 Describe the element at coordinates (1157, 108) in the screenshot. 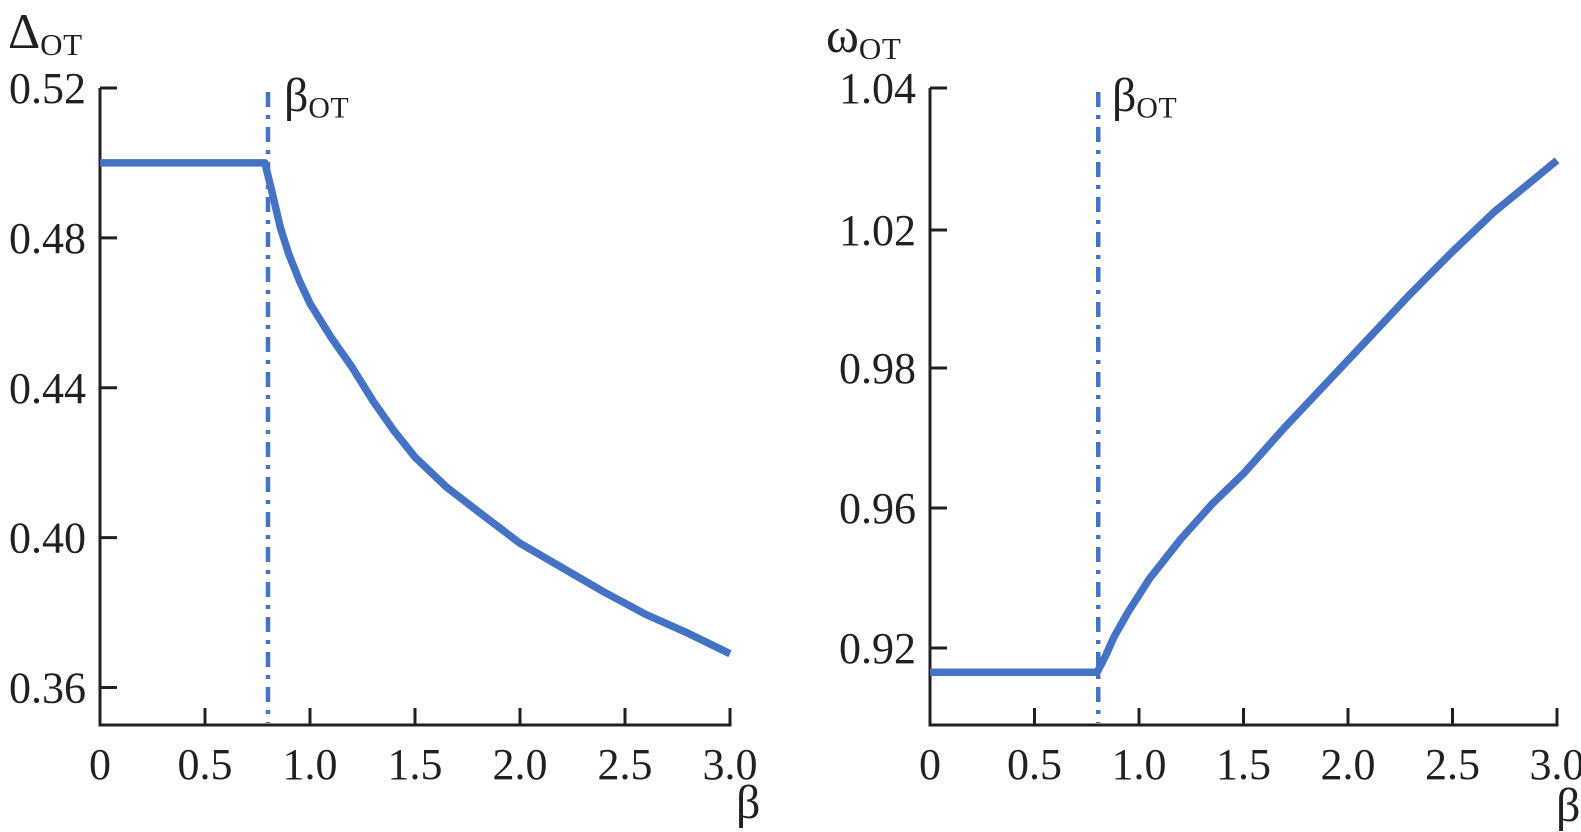

I see `right-marker-label-sub: OT` at that location.